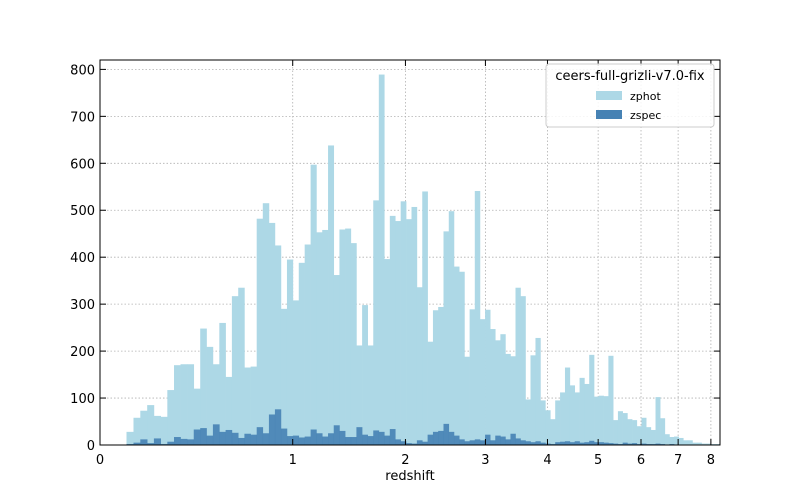 This screenshot has width=800, height=500. What do you see at coordinates (485, 460) in the screenshot?
I see `x-tick-label: 3` at bounding box center [485, 460].